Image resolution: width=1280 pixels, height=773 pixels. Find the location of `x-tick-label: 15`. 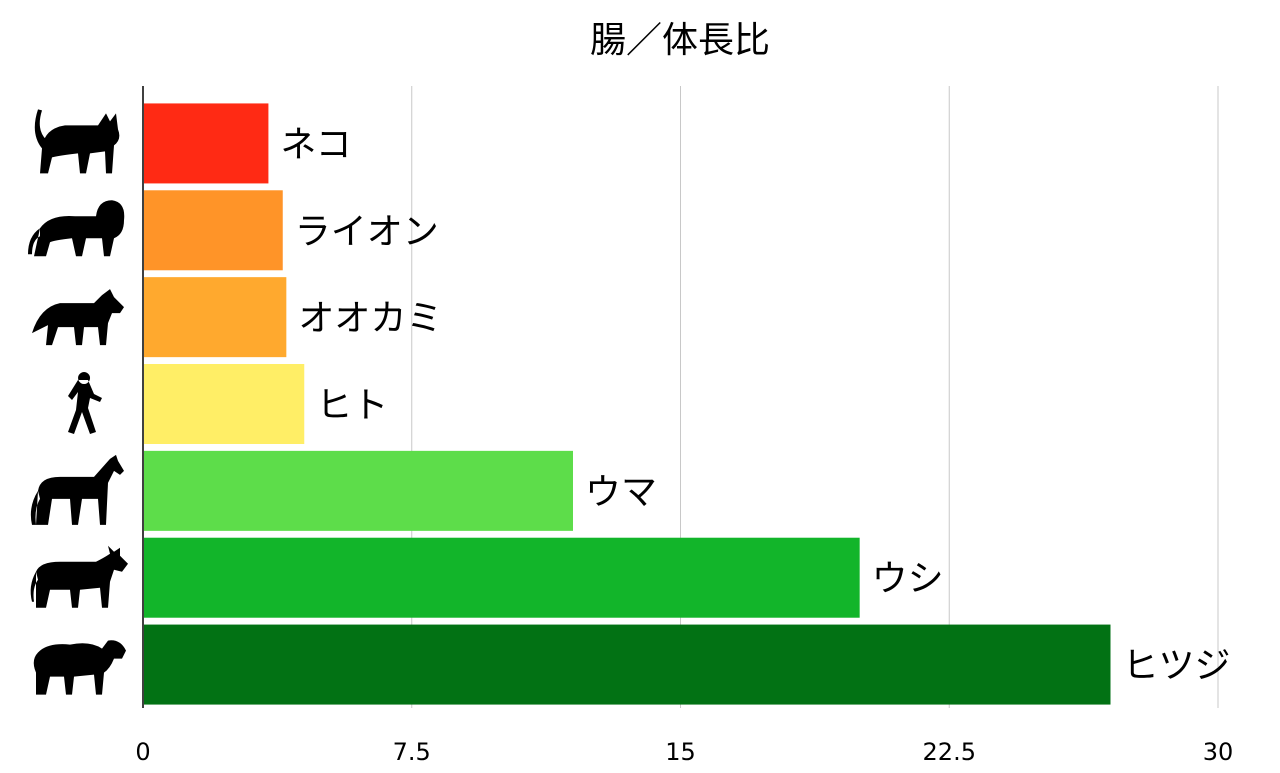

x-tick-label: 15 is located at coordinates (680, 752).